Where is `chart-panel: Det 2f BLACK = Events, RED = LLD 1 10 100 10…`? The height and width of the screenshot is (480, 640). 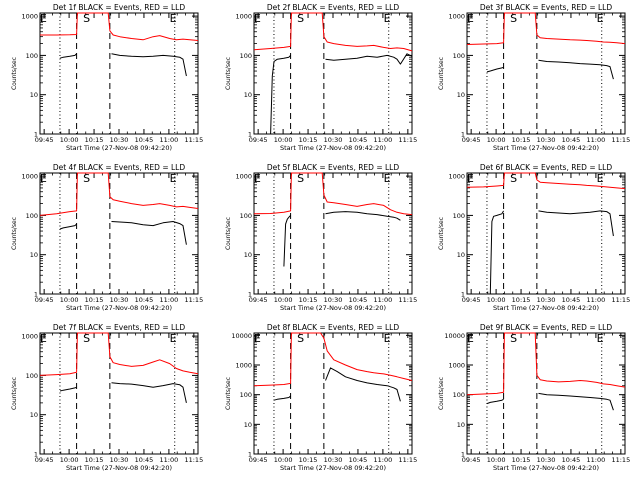
chart-panel: Det 2f BLACK = Events, RED = LLD 1 10 100 10… is located at coordinates (321, 77).